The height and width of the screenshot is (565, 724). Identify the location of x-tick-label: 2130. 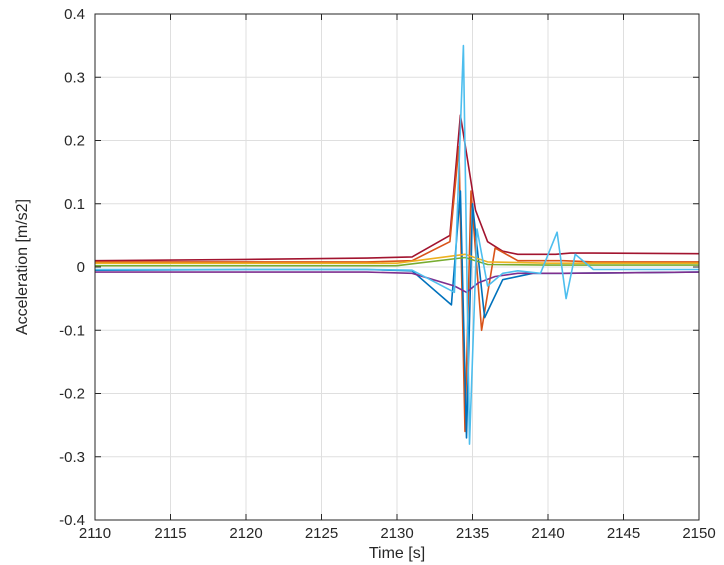
(396, 533).